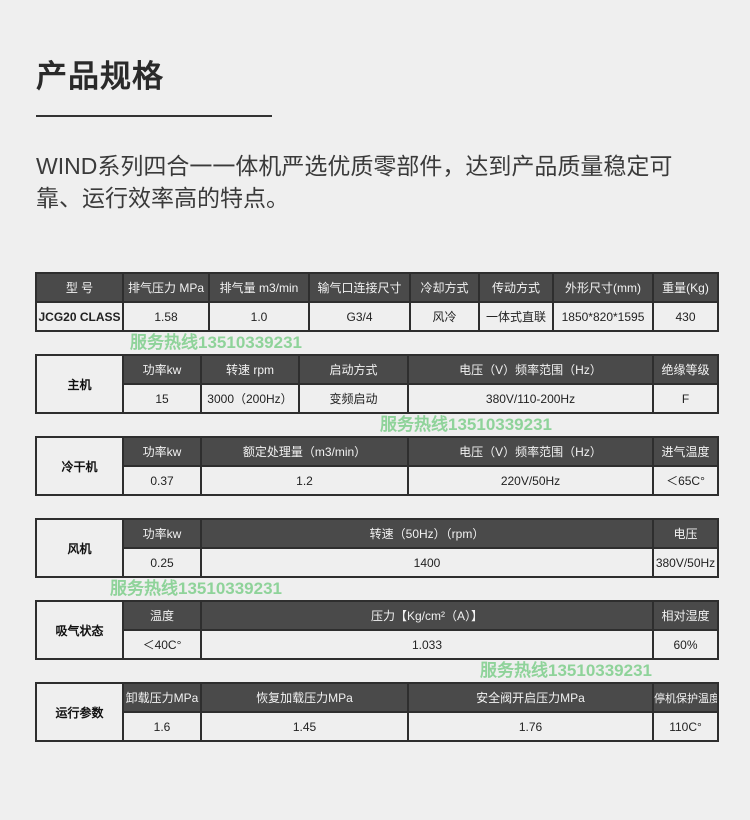 The width and height of the screenshot is (750, 820). Describe the element at coordinates (304, 697) in the screenshot. I see `header-cell: 恢复加载压力MPa` at that location.